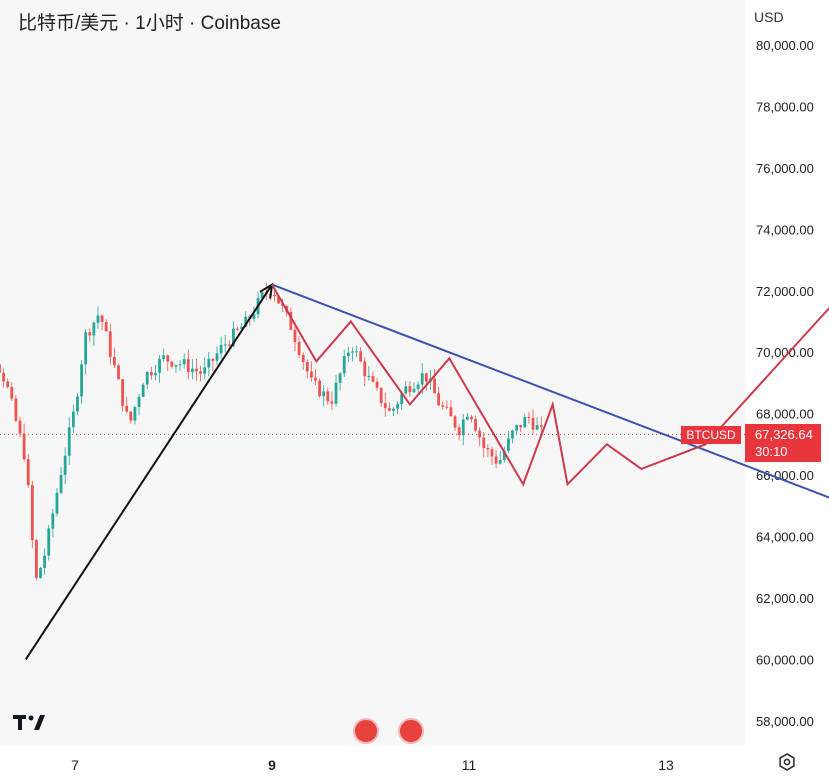 This screenshot has width=829, height=780. Describe the element at coordinates (784, 434) in the screenshot. I see `last-price-value: 67,326.64` at that location.